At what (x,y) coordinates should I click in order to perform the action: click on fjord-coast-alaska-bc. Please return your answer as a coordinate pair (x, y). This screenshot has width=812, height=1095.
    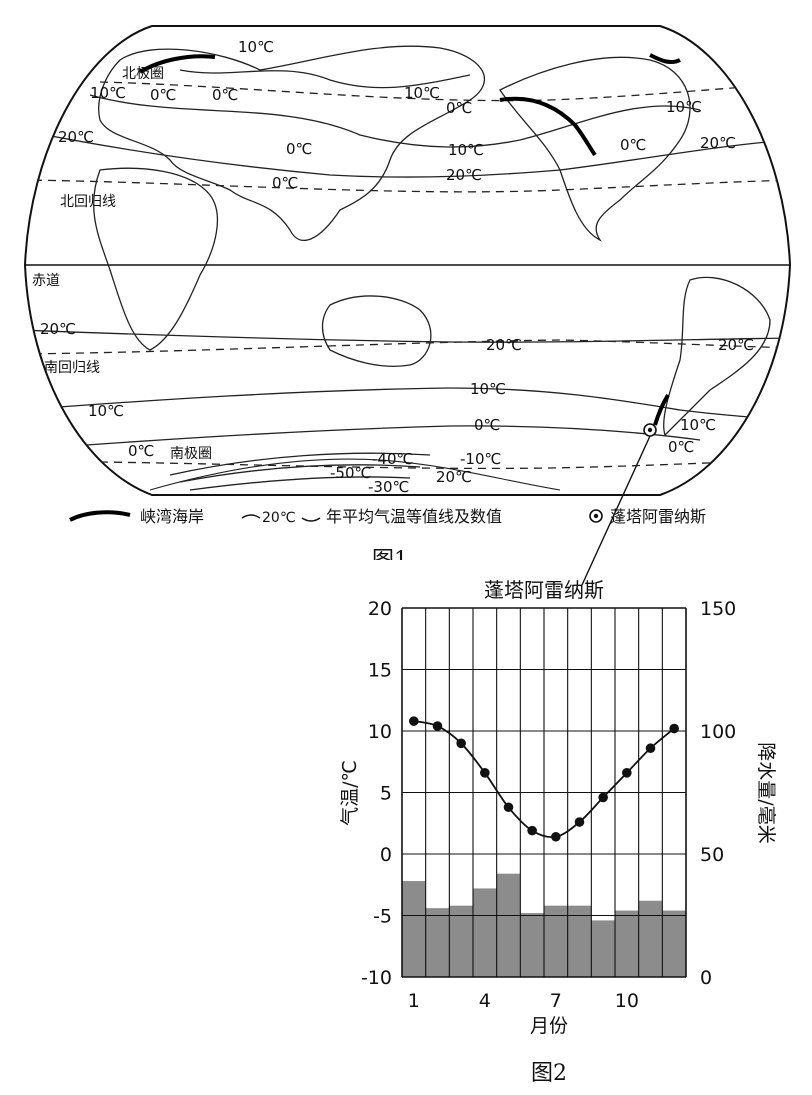
    Looking at the image, I should click on (548, 126).